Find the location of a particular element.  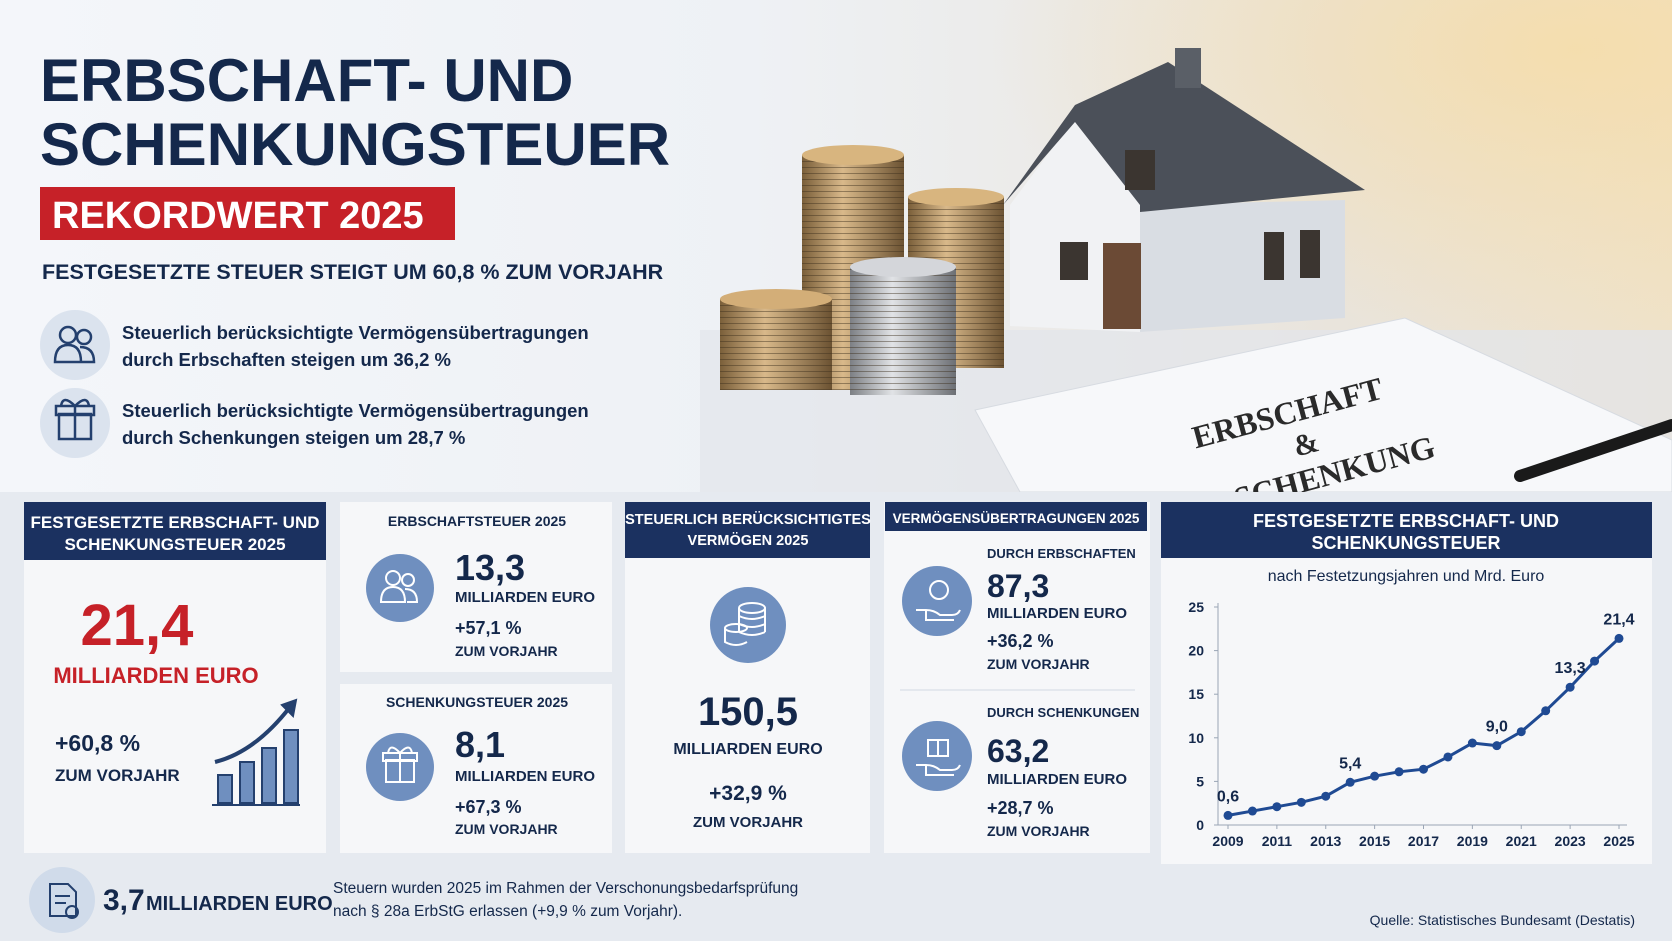

card-title: VERMÖGEN 2025 is located at coordinates (748, 540).